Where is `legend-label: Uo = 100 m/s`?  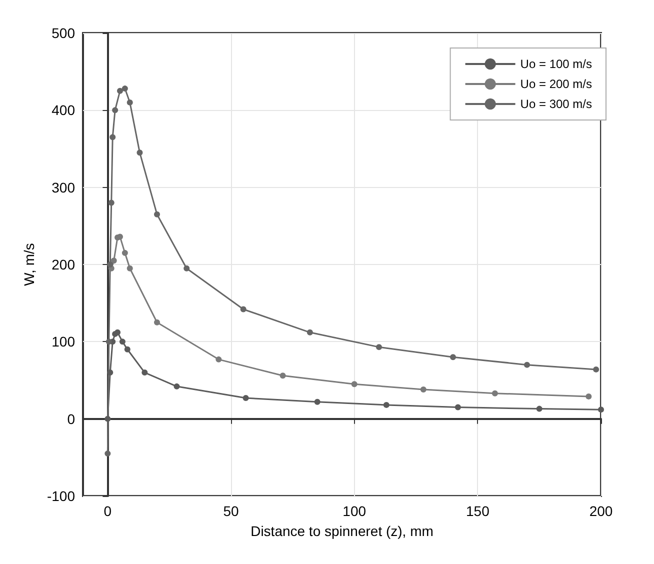
legend-label: Uo = 100 m/s is located at coordinates (556, 64).